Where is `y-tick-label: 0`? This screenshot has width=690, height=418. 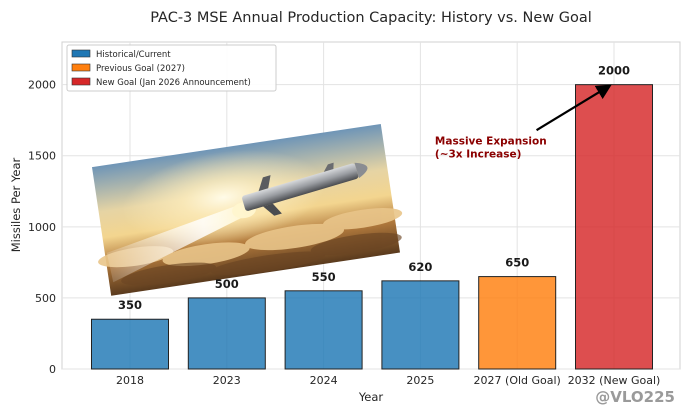
y-tick-label: 0 is located at coordinates (52, 369).